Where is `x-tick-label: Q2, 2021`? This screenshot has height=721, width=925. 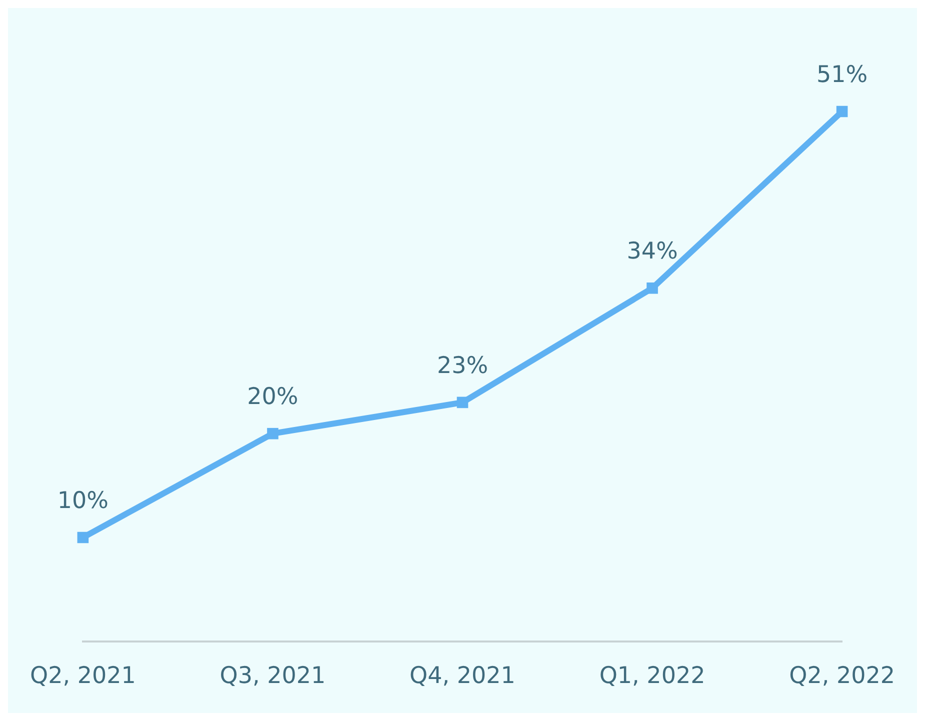
x-tick-label: Q2, 2021 is located at coordinates (83, 676).